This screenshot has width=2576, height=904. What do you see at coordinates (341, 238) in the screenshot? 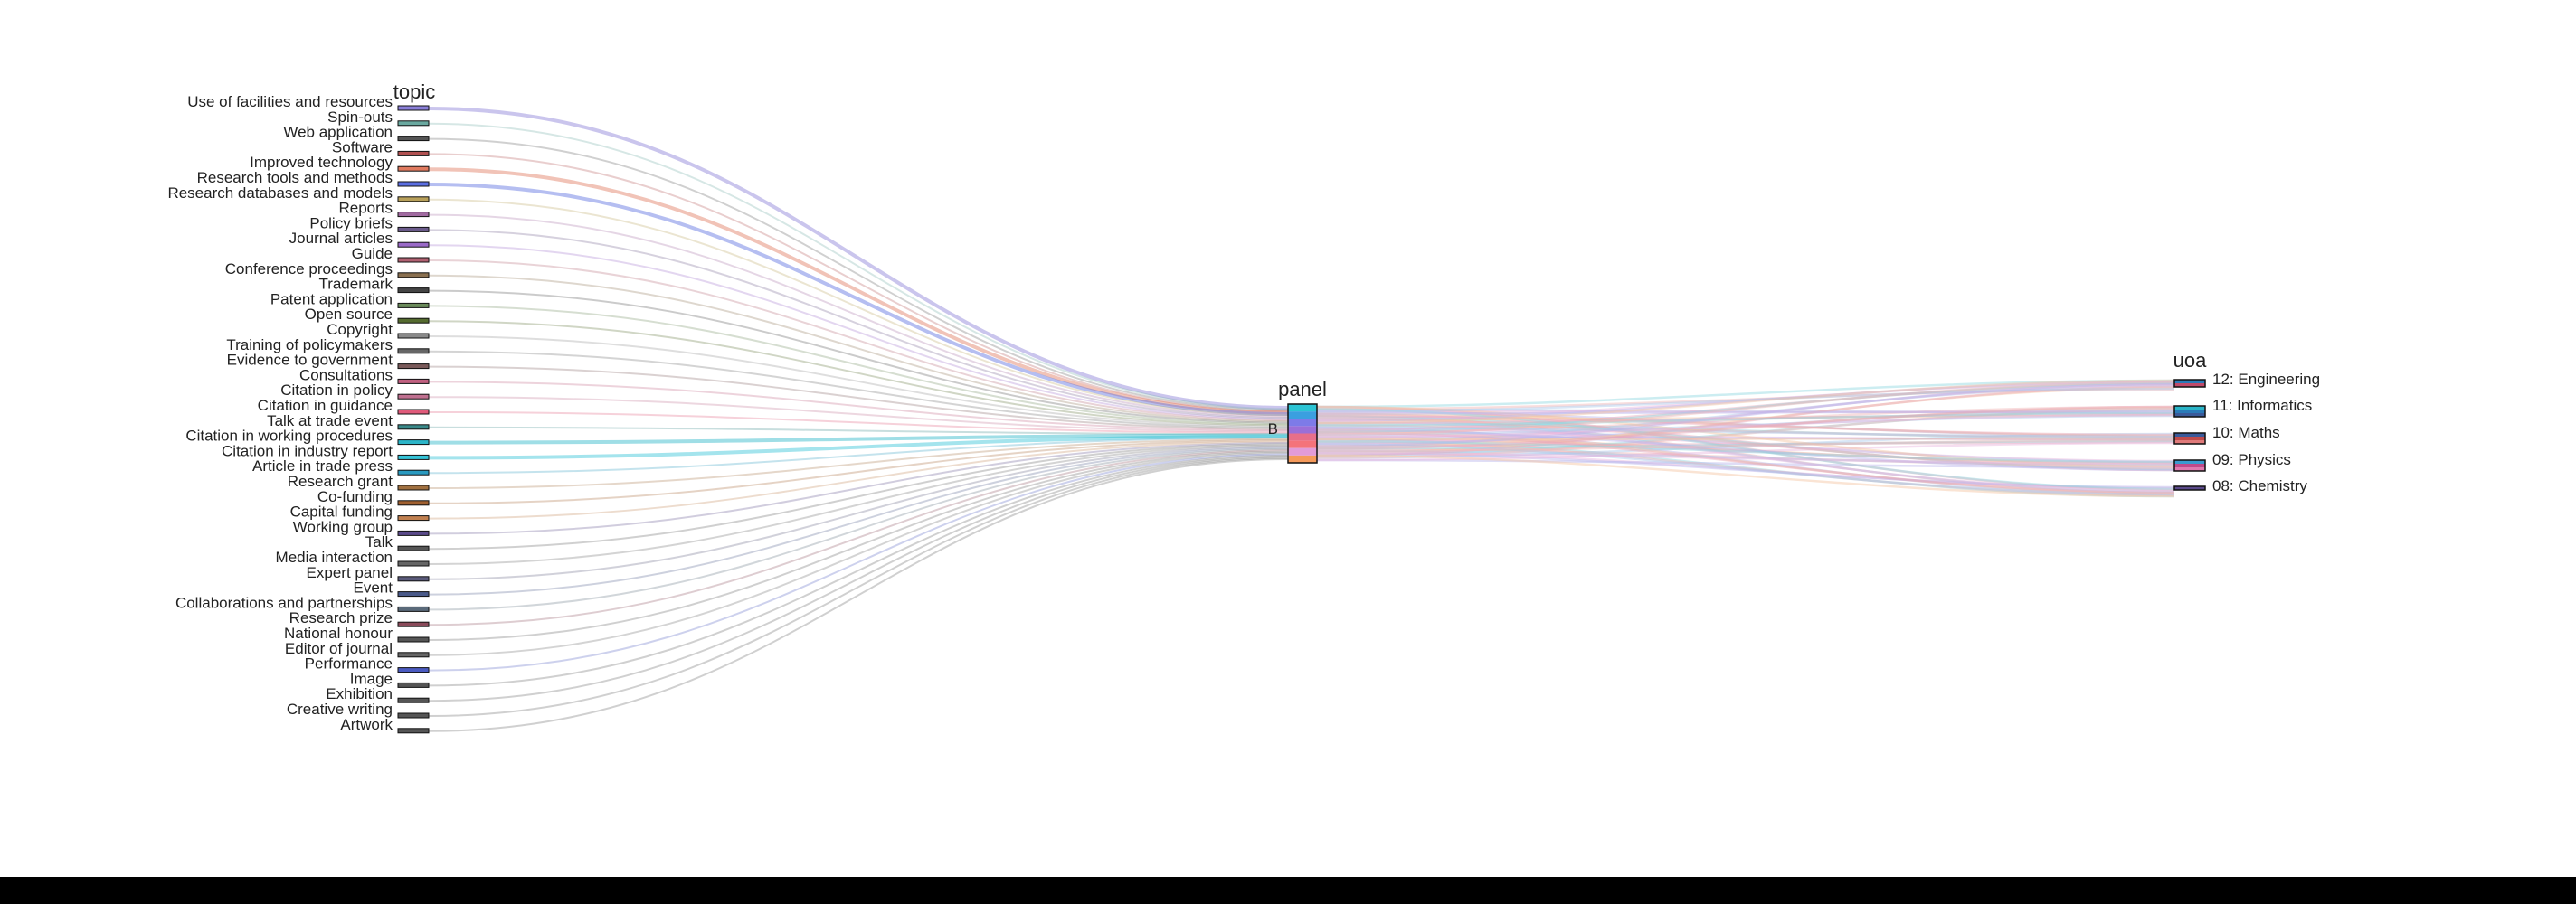
I see `topic-label: Journal articles` at bounding box center [341, 238].